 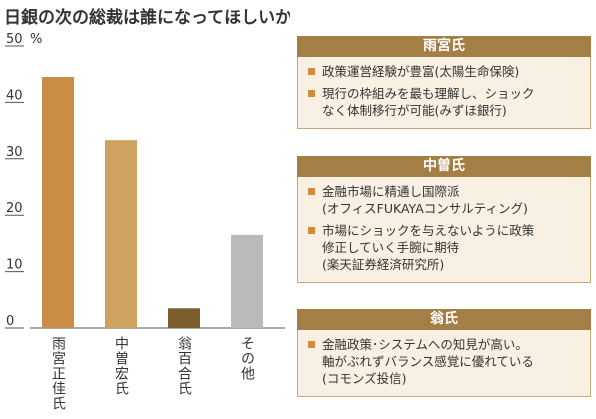 I want to click on panel-title: 中曽氏, so click(x=444, y=166).